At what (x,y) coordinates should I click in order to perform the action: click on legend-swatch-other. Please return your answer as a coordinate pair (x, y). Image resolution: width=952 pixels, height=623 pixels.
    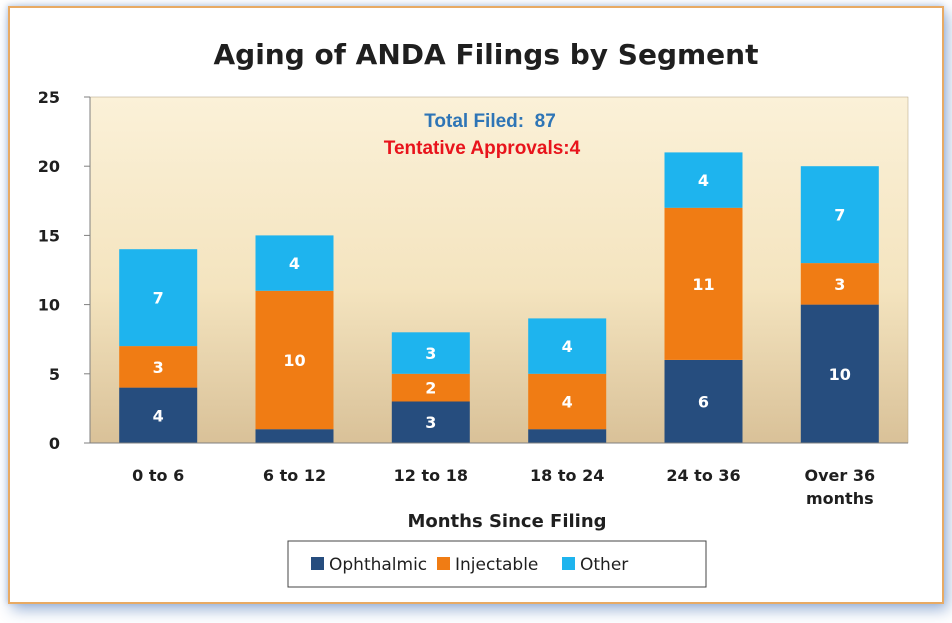
    Looking at the image, I should click on (568, 563).